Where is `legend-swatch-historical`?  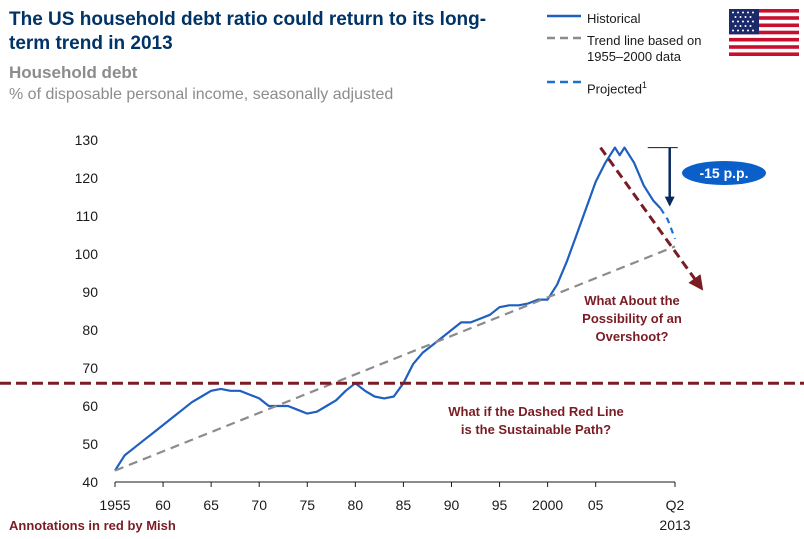
legend-swatch-historical is located at coordinates (564, 16).